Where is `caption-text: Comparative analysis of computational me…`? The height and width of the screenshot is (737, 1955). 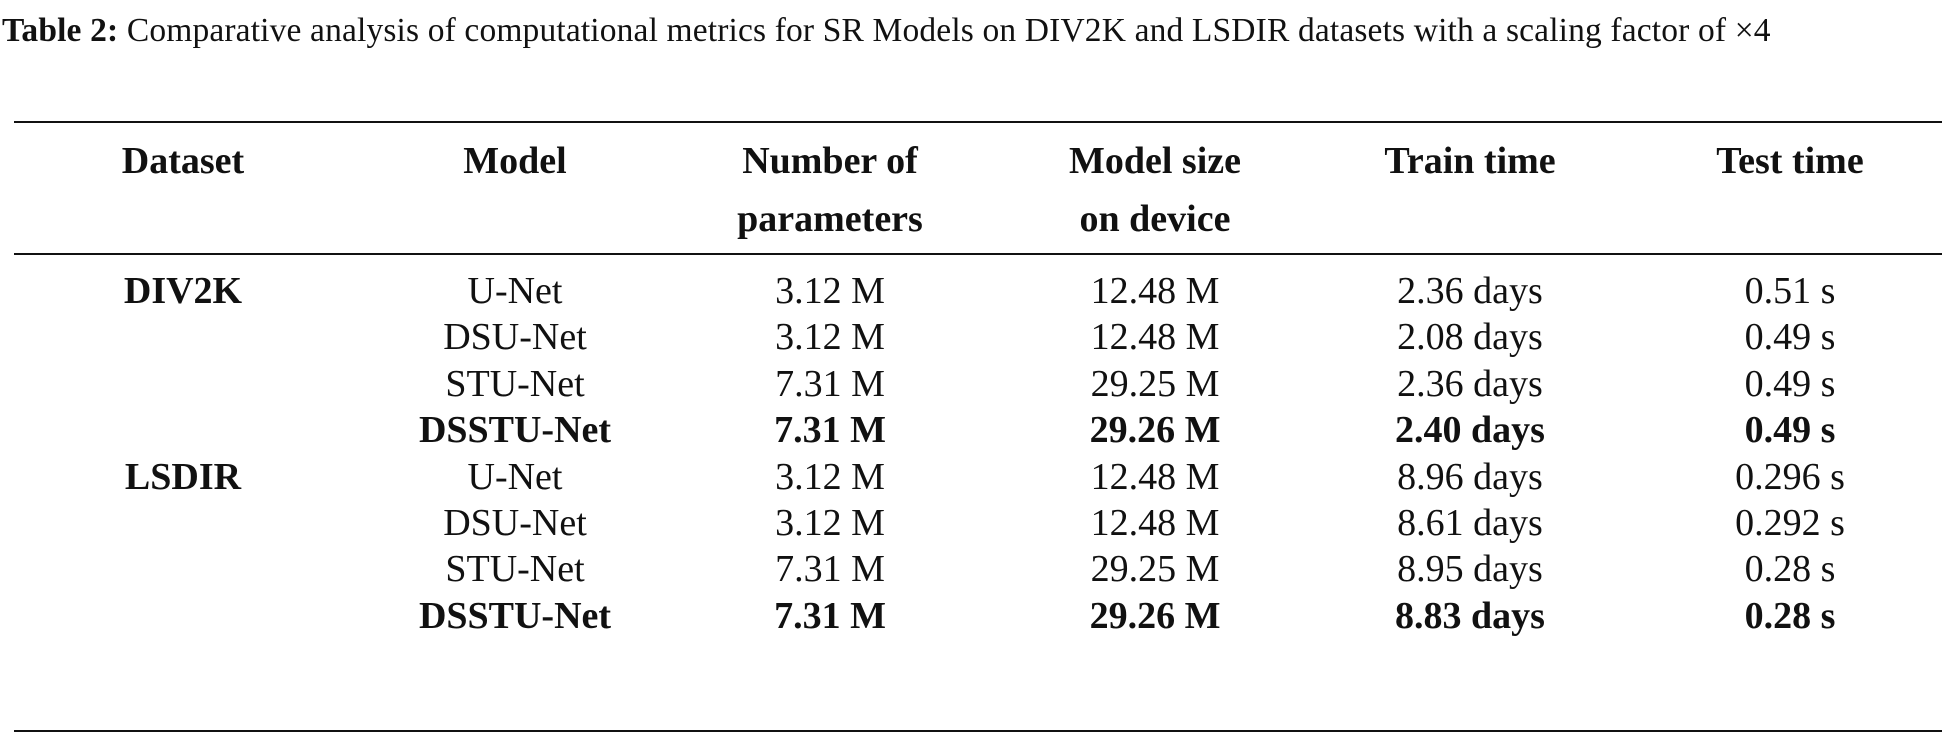 caption-text: Comparative analysis of computational me… is located at coordinates (948, 30).